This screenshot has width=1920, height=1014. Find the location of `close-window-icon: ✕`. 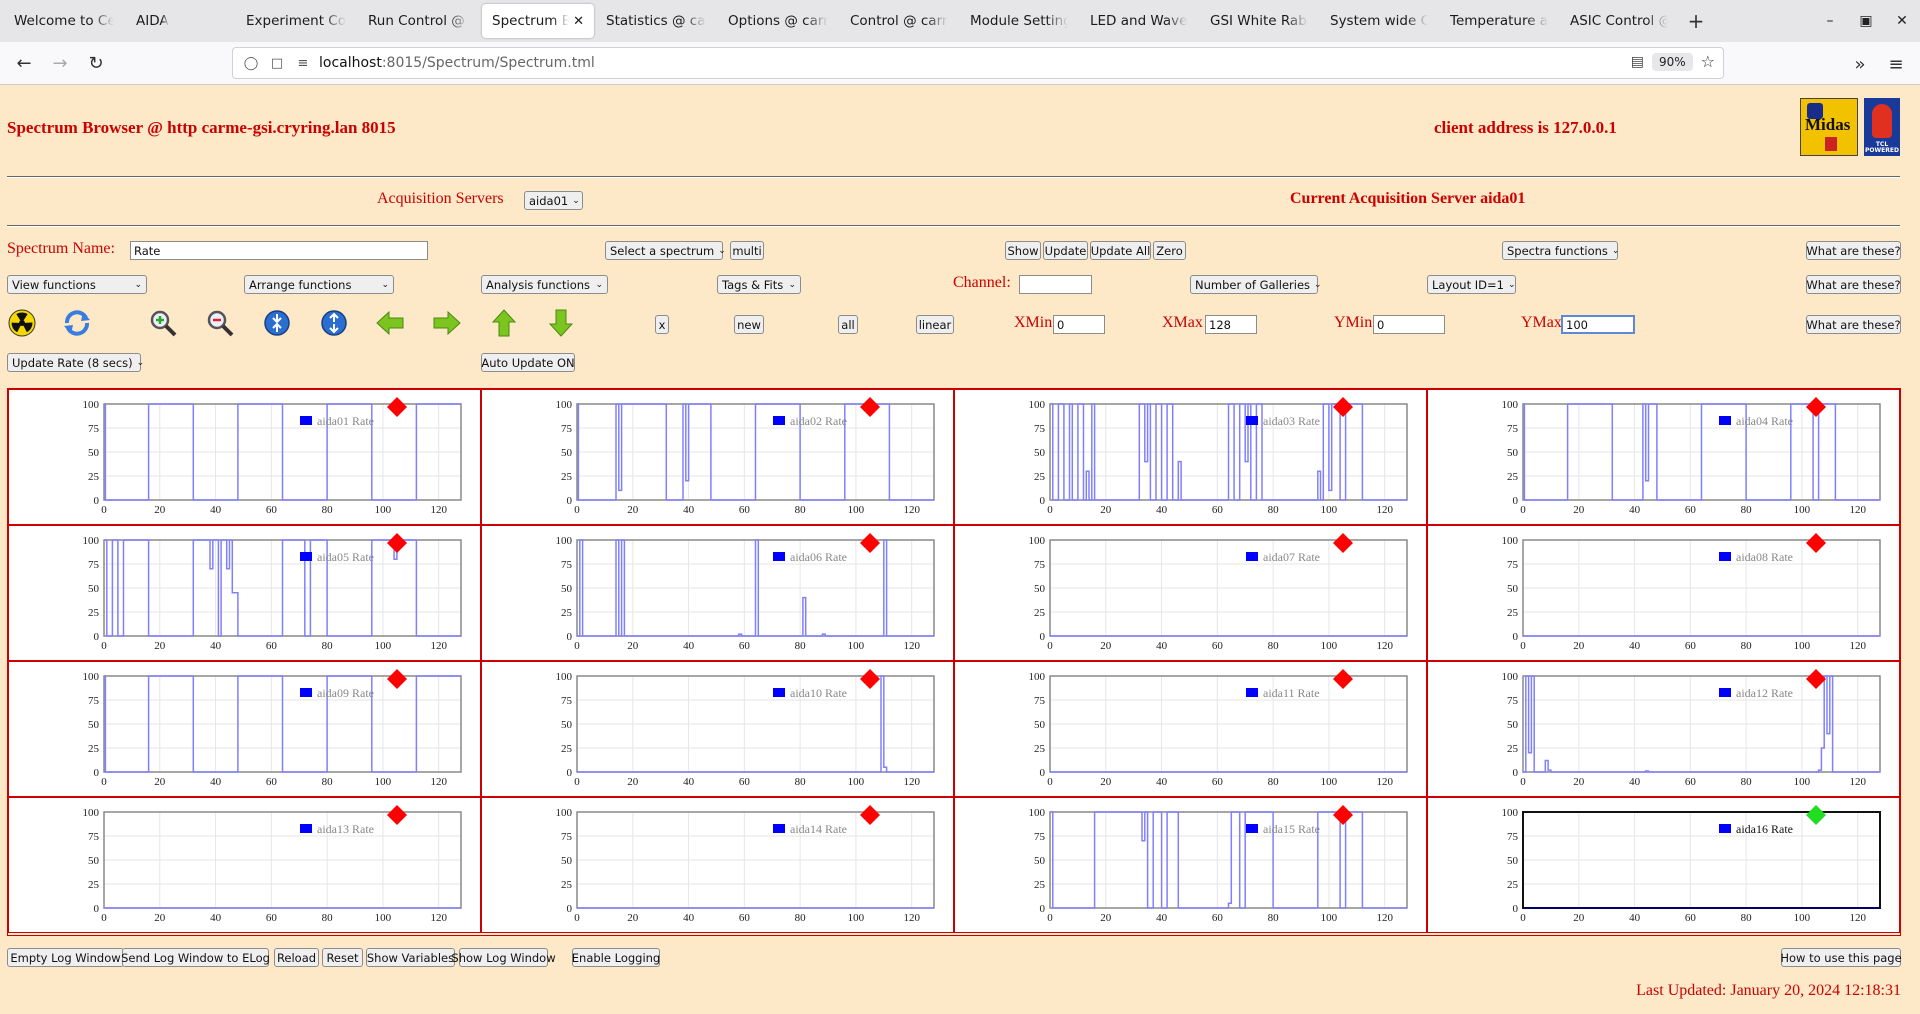

close-window-icon: ✕ is located at coordinates (1902, 21).